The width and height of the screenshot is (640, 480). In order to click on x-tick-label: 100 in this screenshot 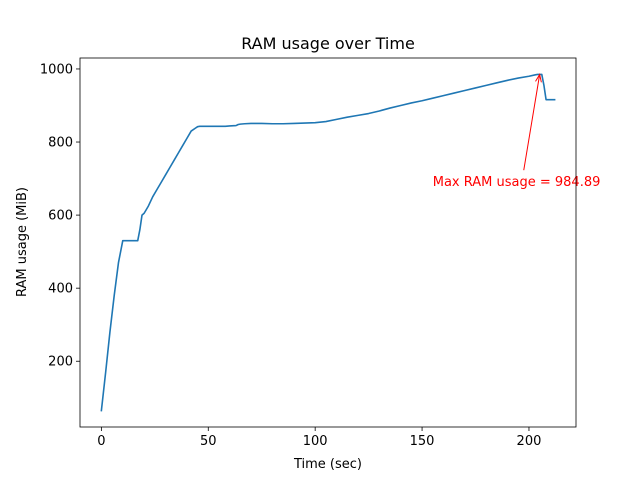, I will do `click(315, 441)`.